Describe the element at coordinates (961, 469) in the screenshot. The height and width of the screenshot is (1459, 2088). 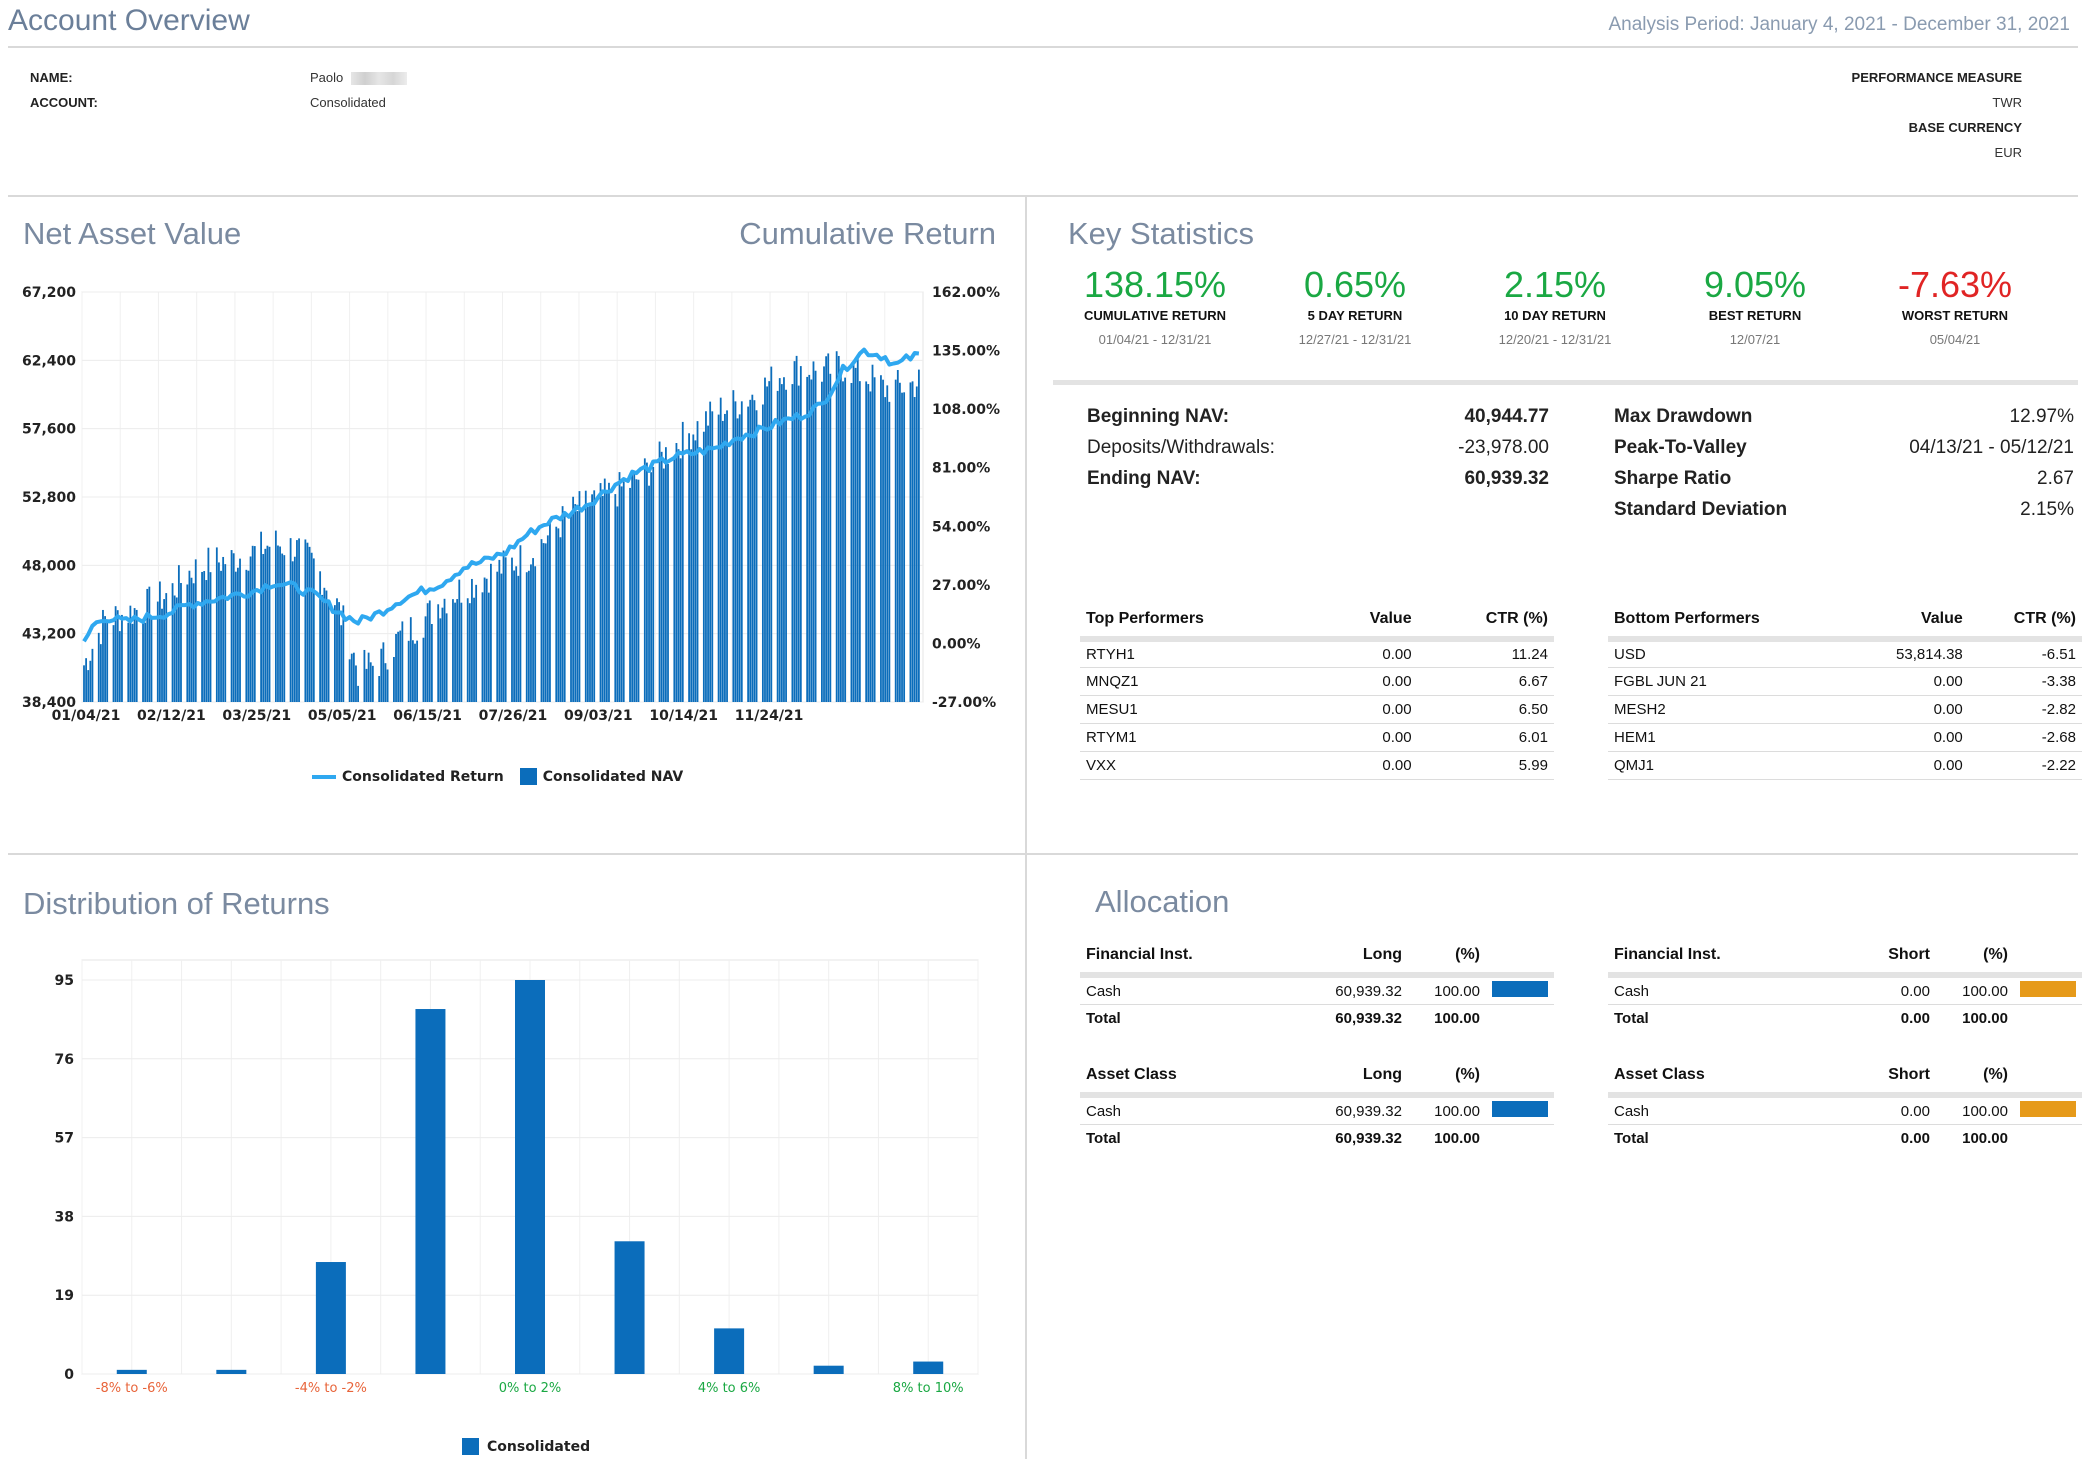
I see `y-tick-label-right: 81.00%` at that location.